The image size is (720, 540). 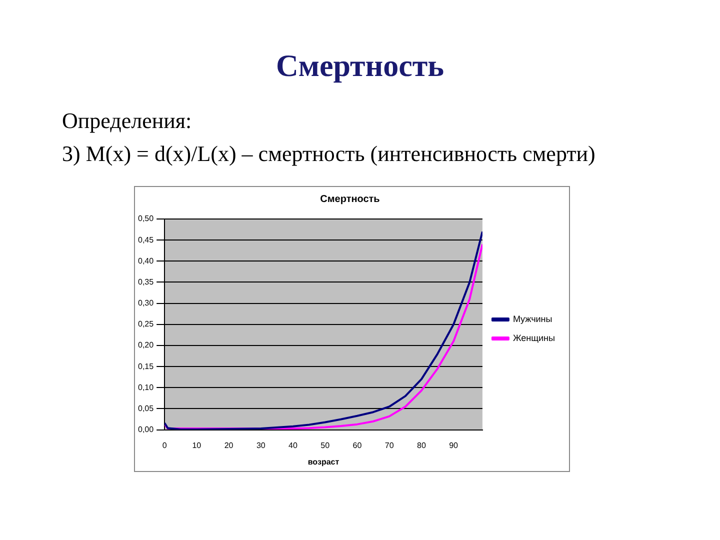 I want to click on x-tick-label: 0, so click(x=165, y=445).